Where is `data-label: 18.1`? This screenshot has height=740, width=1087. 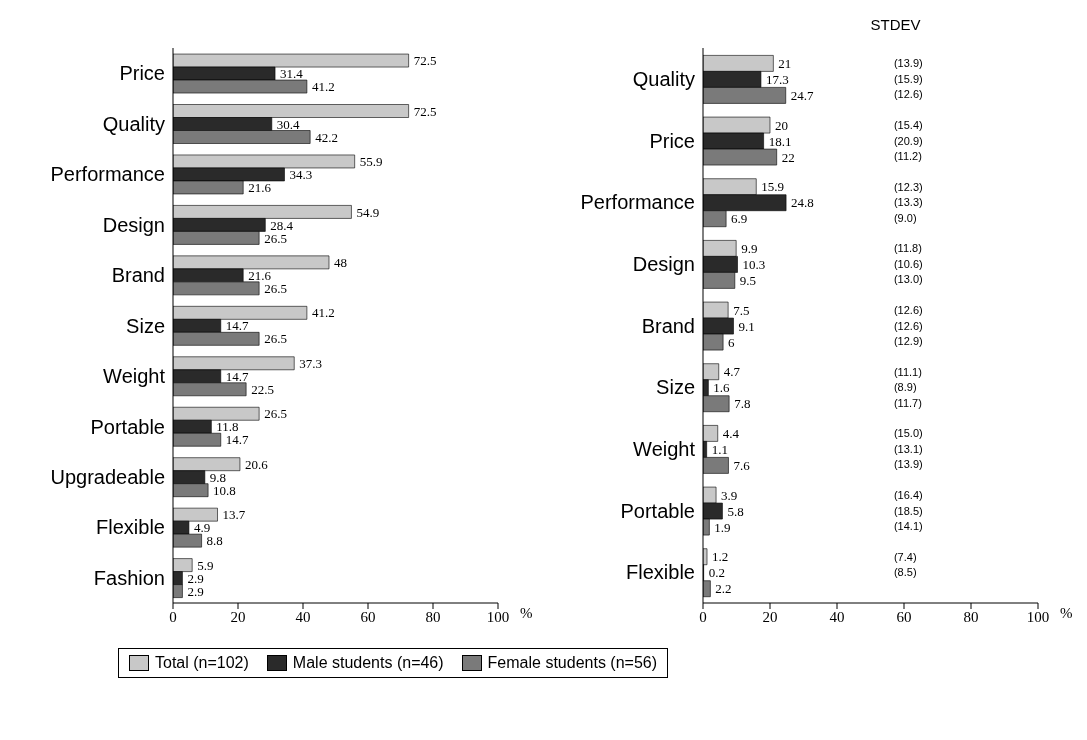
data-label: 18.1 is located at coordinates (780, 141).